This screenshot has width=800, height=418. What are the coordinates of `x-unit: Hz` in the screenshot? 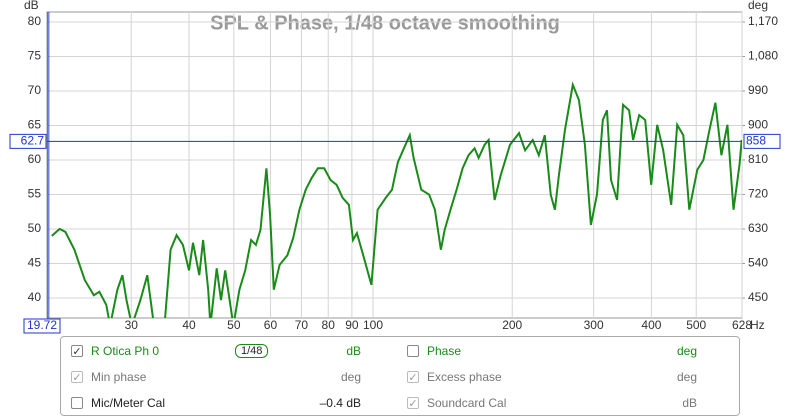 It's located at (757, 325).